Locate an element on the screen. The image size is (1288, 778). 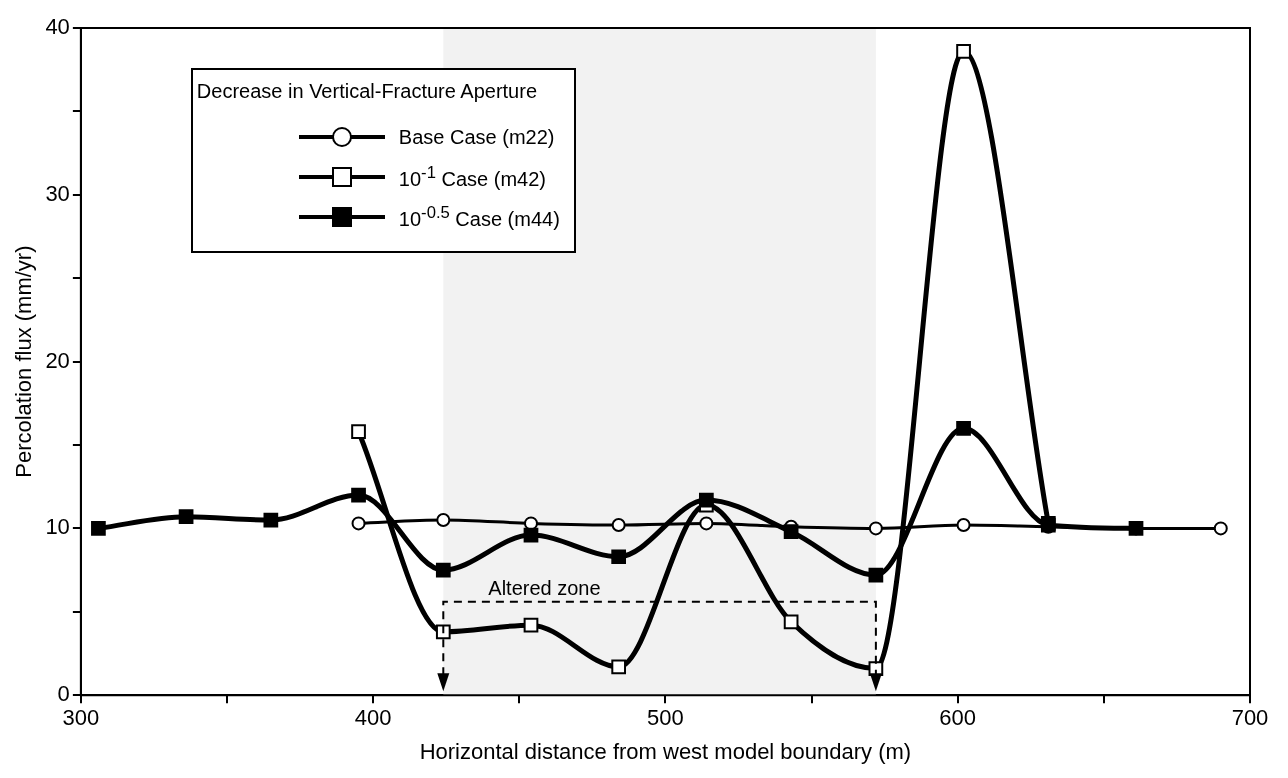
band-label: Altered zone is located at coordinates (544, 588).